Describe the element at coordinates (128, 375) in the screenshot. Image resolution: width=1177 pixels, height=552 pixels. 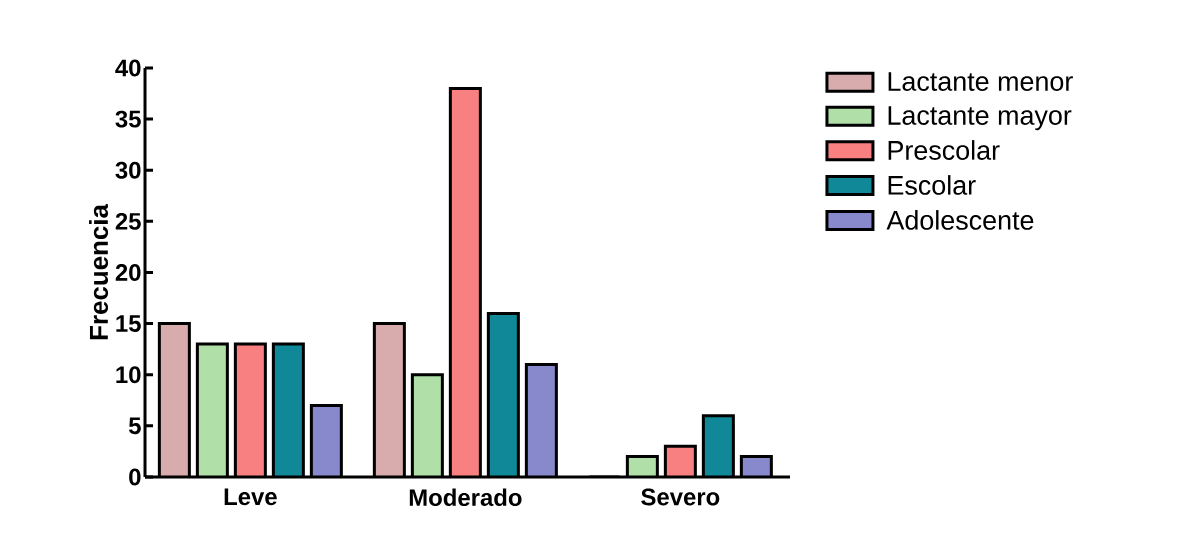
I see `y-tick-label: 10` at that location.